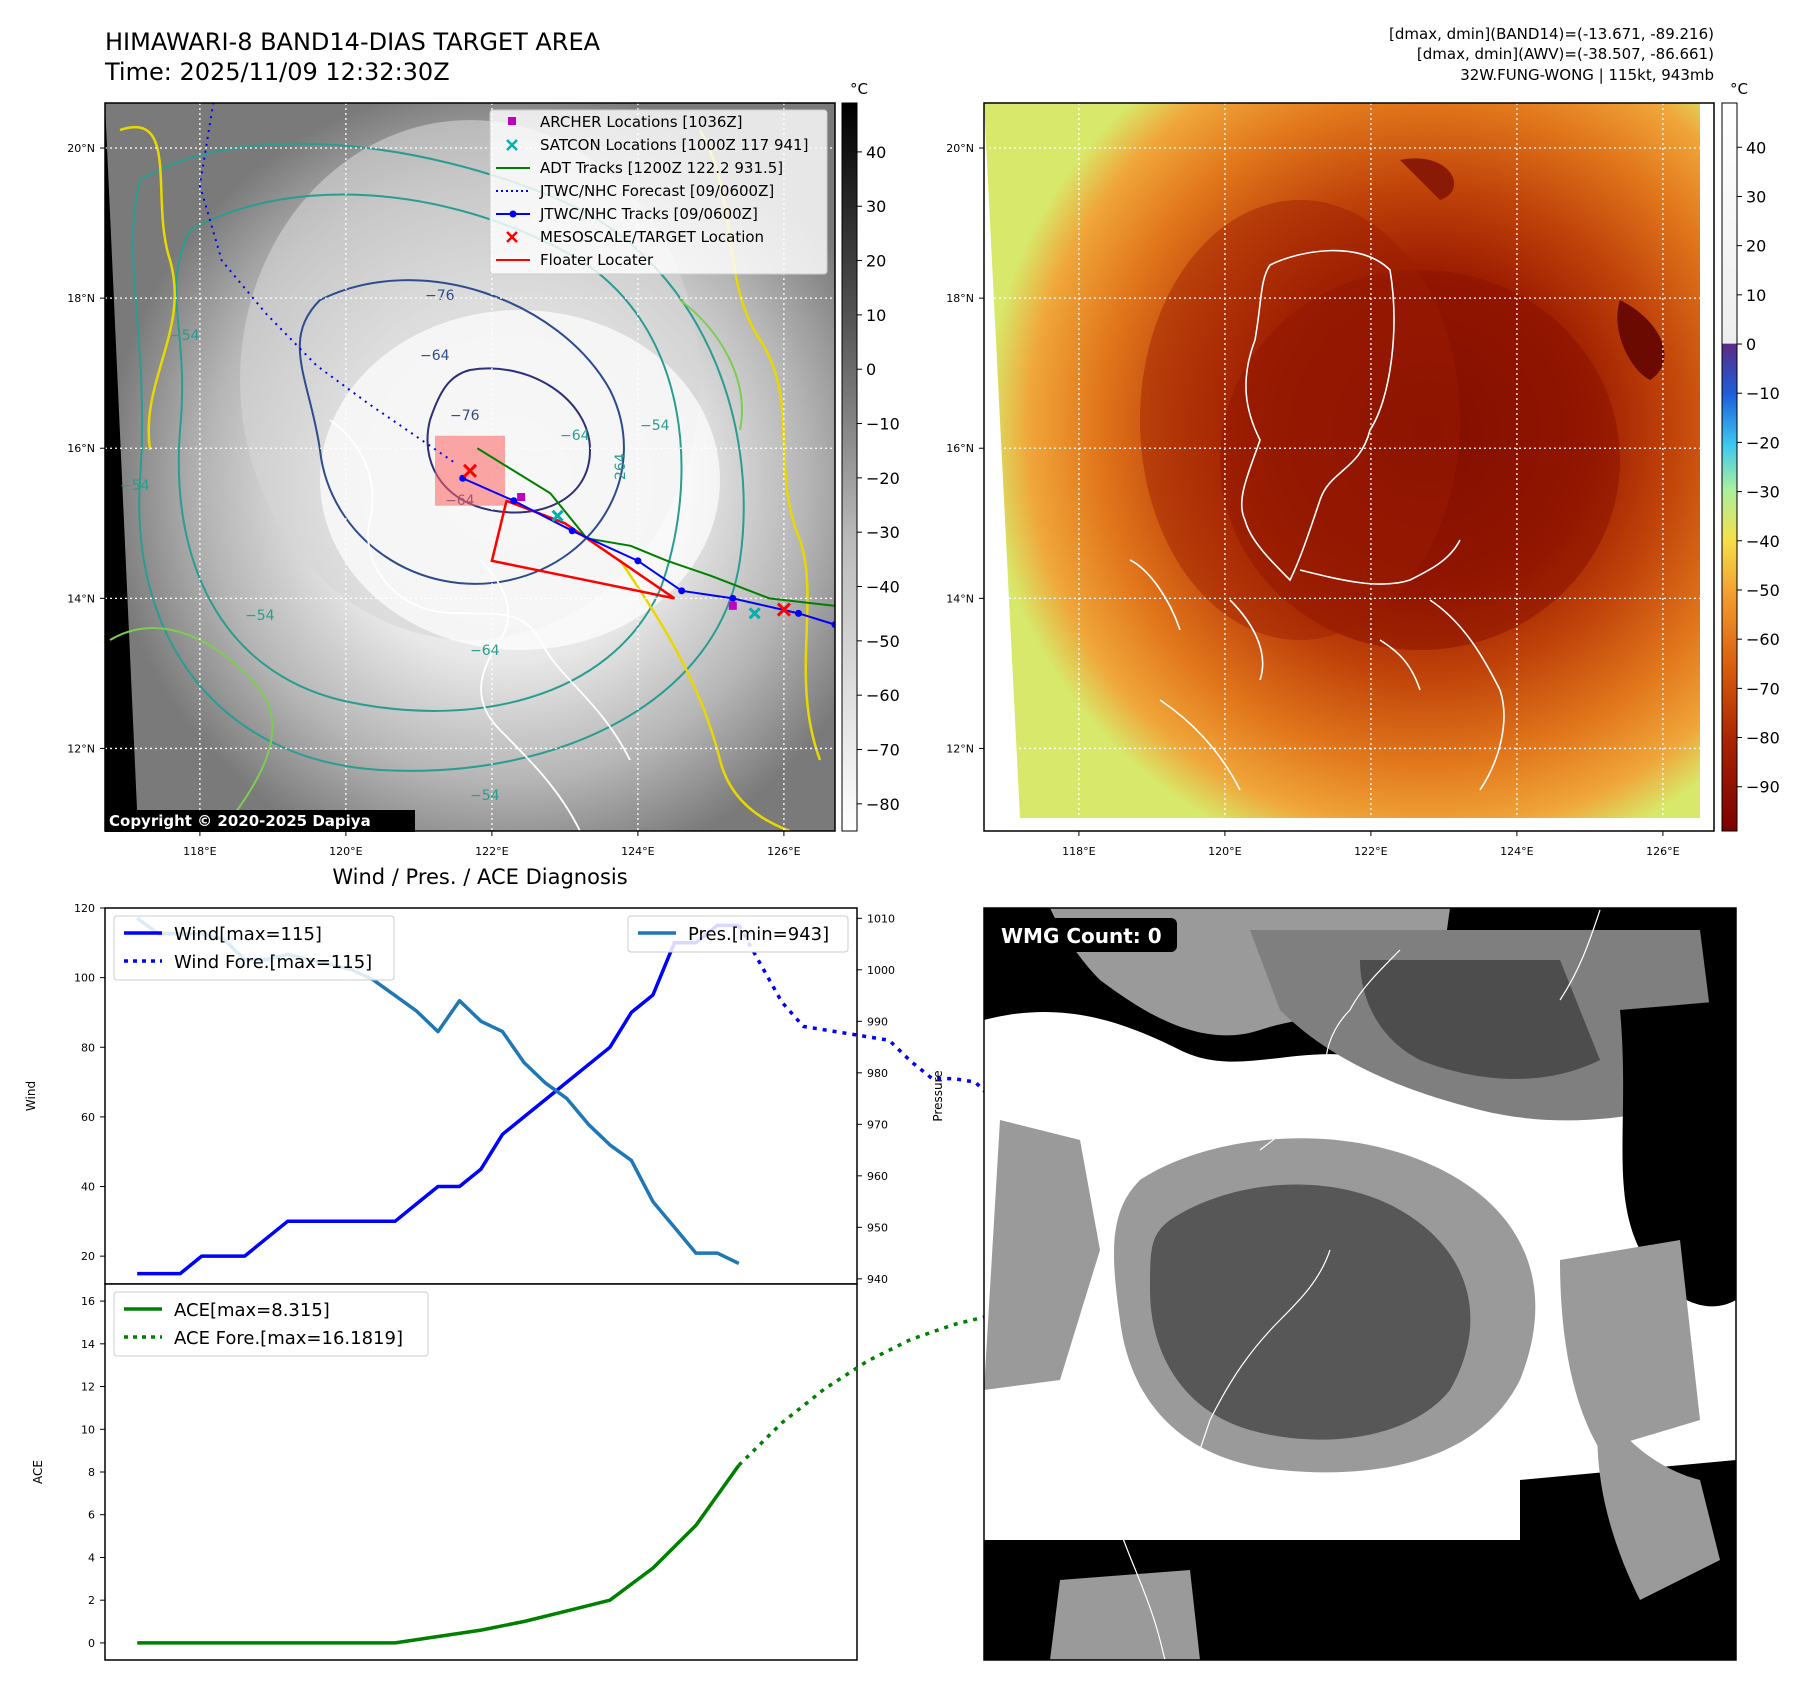  I want to click on wind-tick-label: 120, so click(84, 908).